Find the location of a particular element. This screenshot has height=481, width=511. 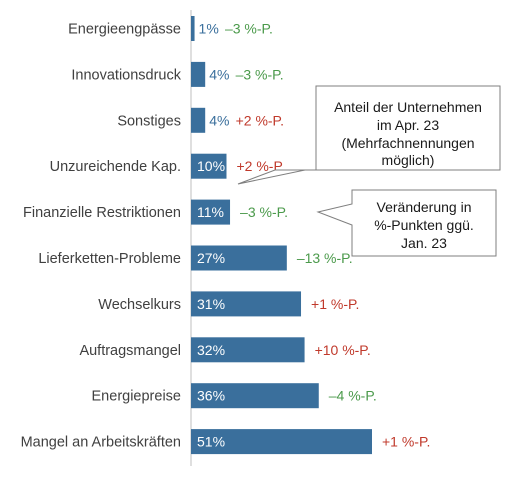

category-label: Finanzielle Restriktionen is located at coordinates (102, 213).